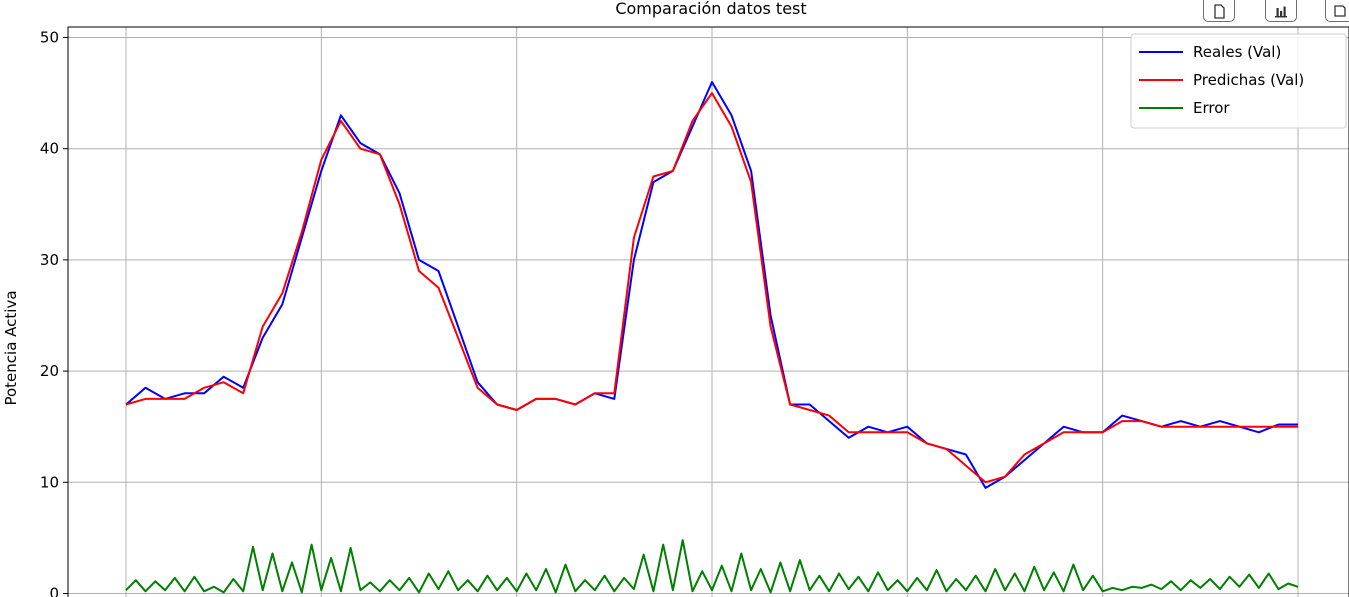 The height and width of the screenshot is (597, 1349). Describe the element at coordinates (1237, 52) in the screenshot. I see `legend-label: Reales (Val)` at that location.